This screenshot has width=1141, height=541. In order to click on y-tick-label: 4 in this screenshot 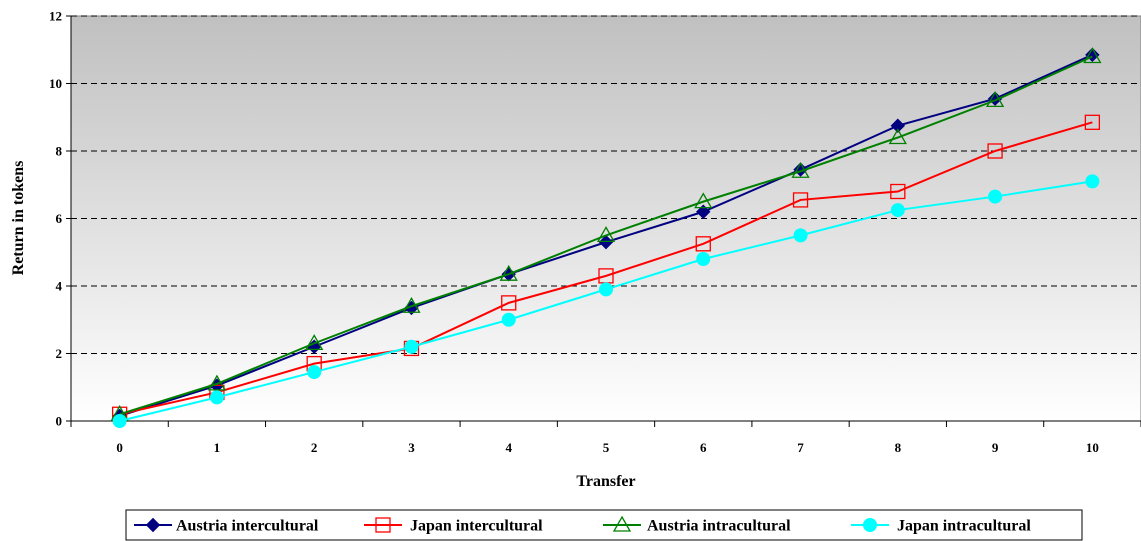, I will do `click(59, 286)`.